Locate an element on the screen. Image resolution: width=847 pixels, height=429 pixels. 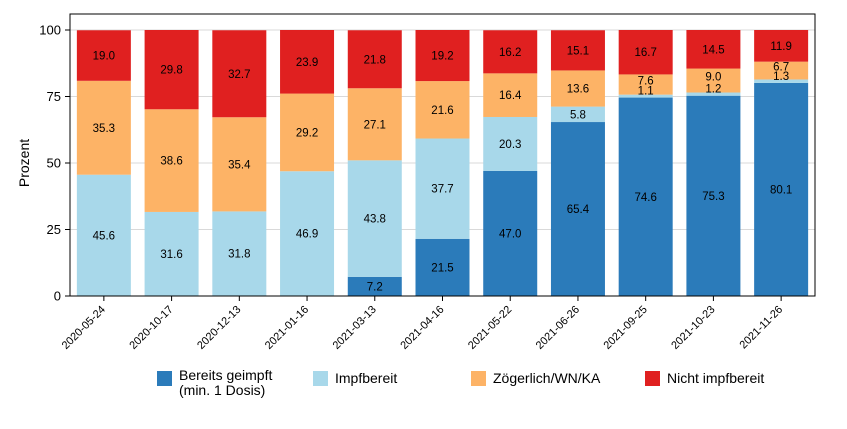
bar-data-label: 80.1 is located at coordinates (781, 190).